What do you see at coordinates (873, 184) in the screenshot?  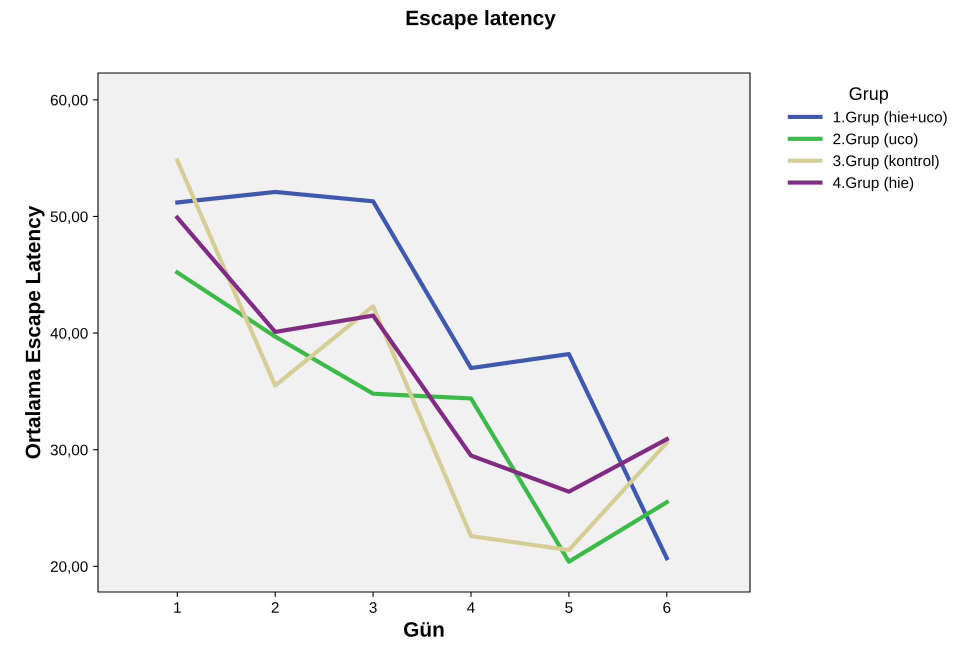 I see `legend-label: 4.Grup (hie)` at bounding box center [873, 184].